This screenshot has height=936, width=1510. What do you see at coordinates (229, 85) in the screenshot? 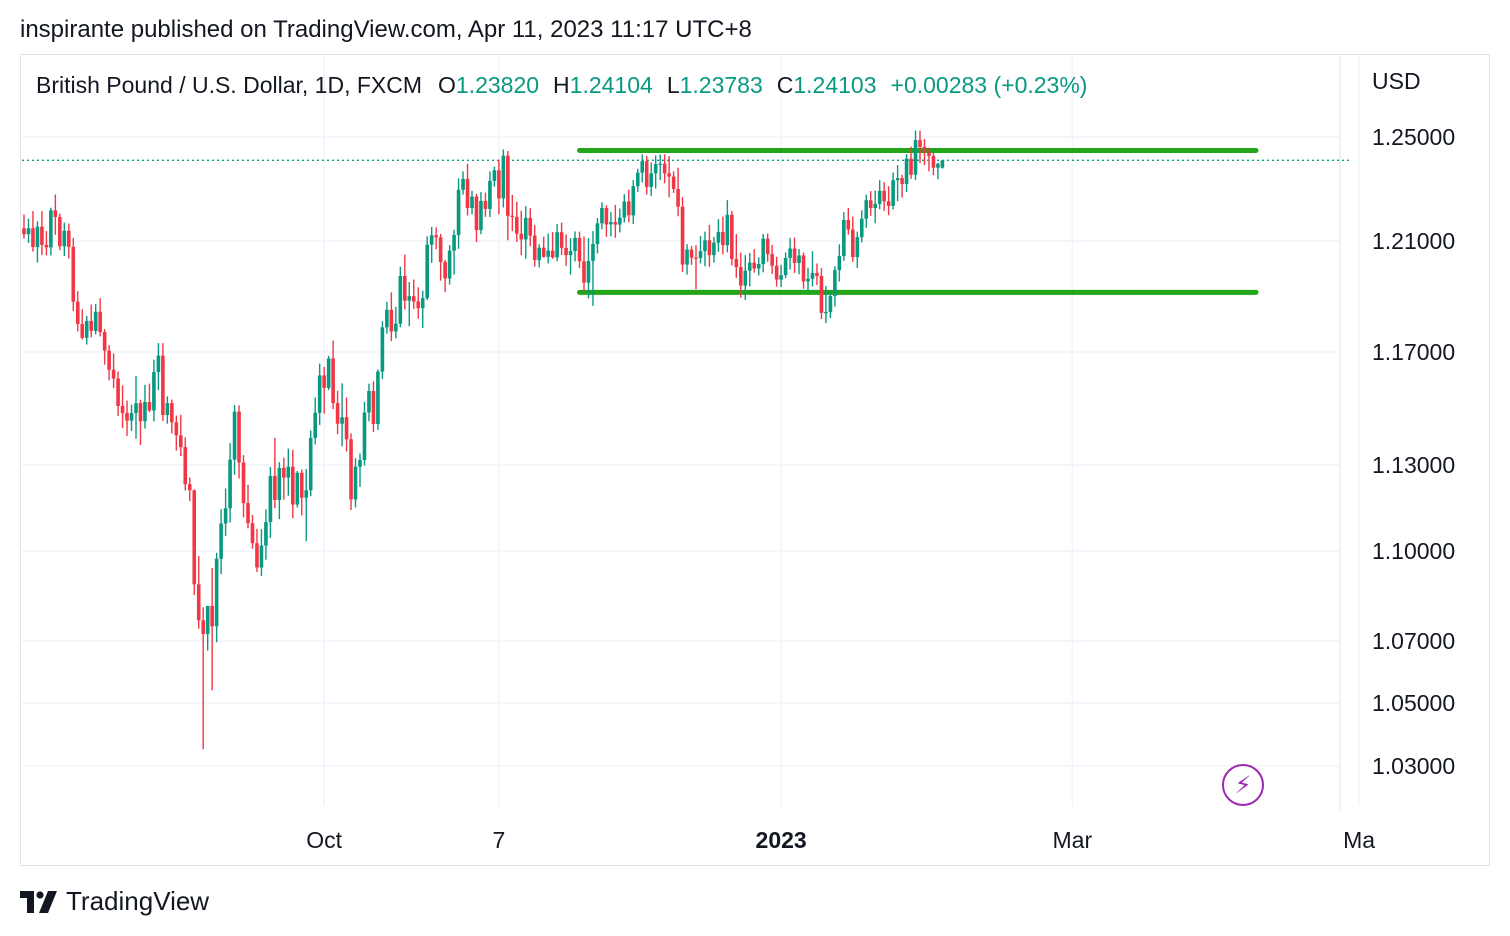
I see `symbol-name: British Pound / U.S. Dollar, 1D, FXCM` at bounding box center [229, 85].